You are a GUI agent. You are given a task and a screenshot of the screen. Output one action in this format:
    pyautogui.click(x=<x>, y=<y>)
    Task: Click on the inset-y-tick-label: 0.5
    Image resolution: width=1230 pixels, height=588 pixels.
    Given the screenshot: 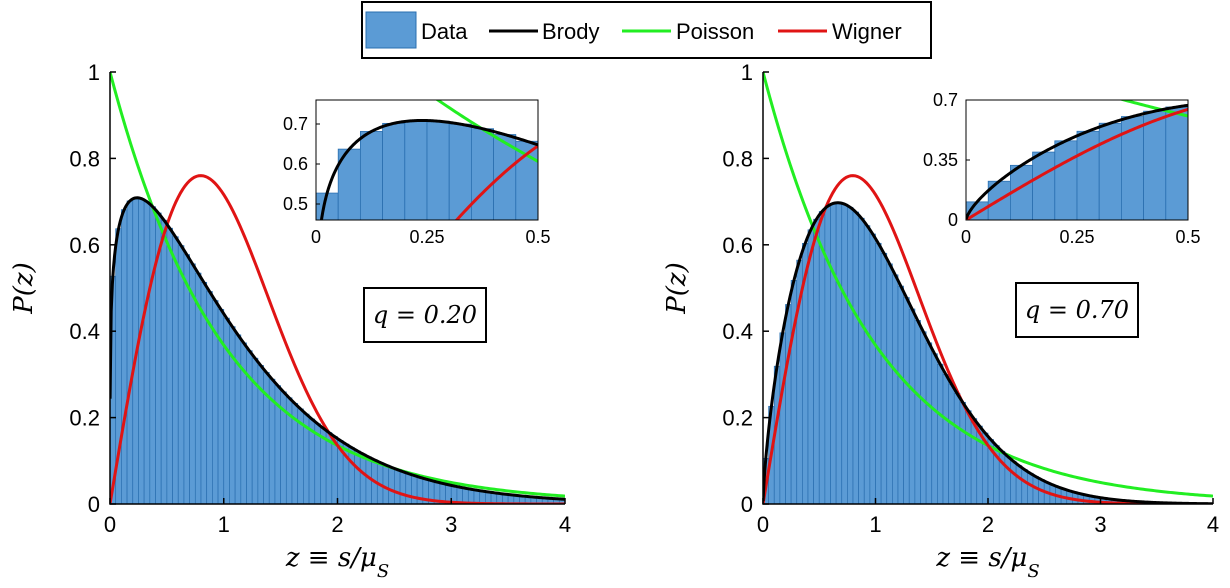 What is the action you would take?
    pyautogui.click(x=295, y=204)
    